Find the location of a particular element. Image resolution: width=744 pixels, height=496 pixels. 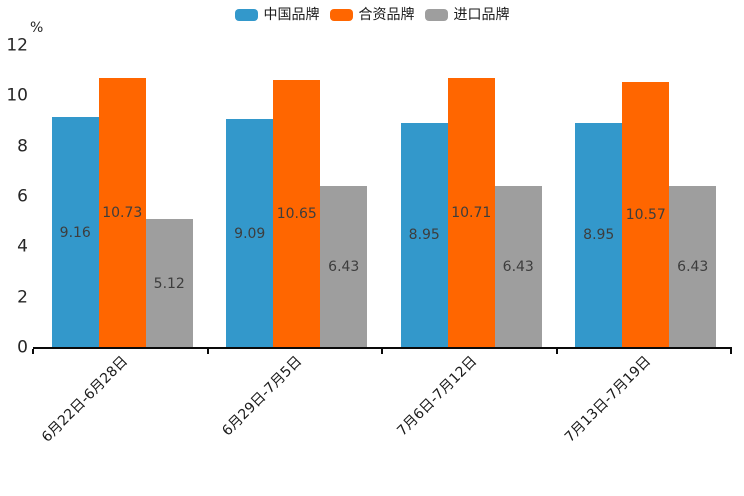

bar-value-label: 5.12 is located at coordinates (169, 283).